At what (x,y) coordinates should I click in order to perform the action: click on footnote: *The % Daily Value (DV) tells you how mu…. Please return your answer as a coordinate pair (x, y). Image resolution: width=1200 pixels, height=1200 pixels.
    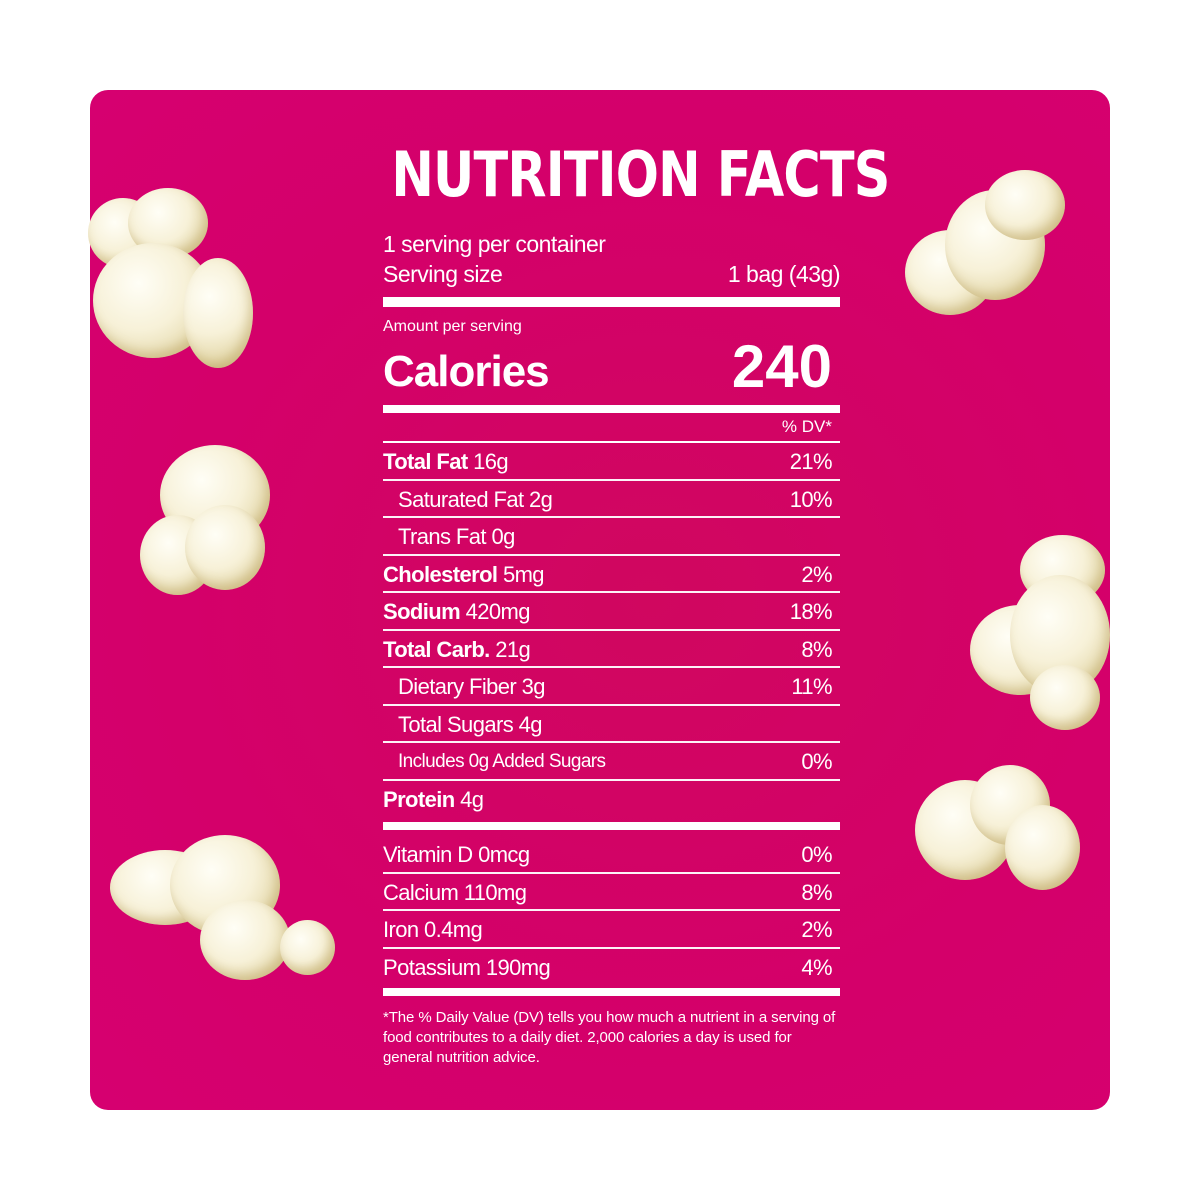
    Looking at the image, I should click on (609, 1037).